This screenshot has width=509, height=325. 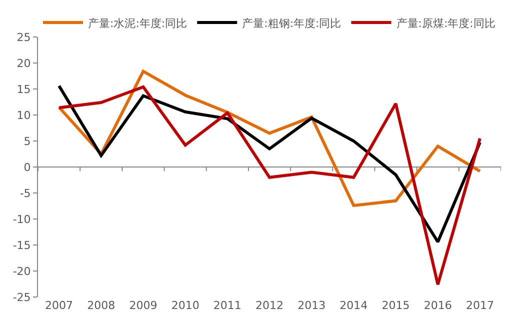 What do you see at coordinates (23, 37) in the screenshot?
I see `y-tick-label: 25` at bounding box center [23, 37].